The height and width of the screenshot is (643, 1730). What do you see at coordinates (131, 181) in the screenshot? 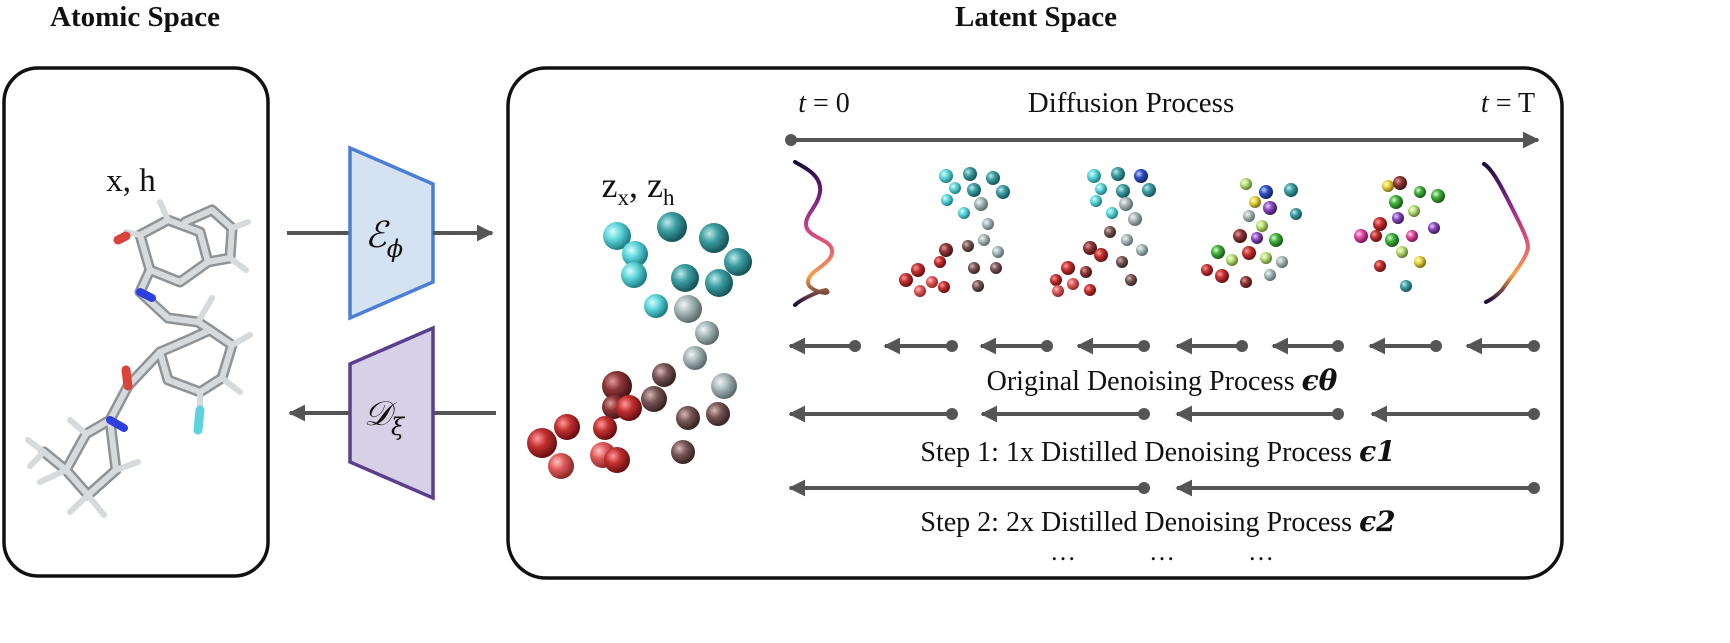
I see `atomic-xh-label: x, h` at bounding box center [131, 181].